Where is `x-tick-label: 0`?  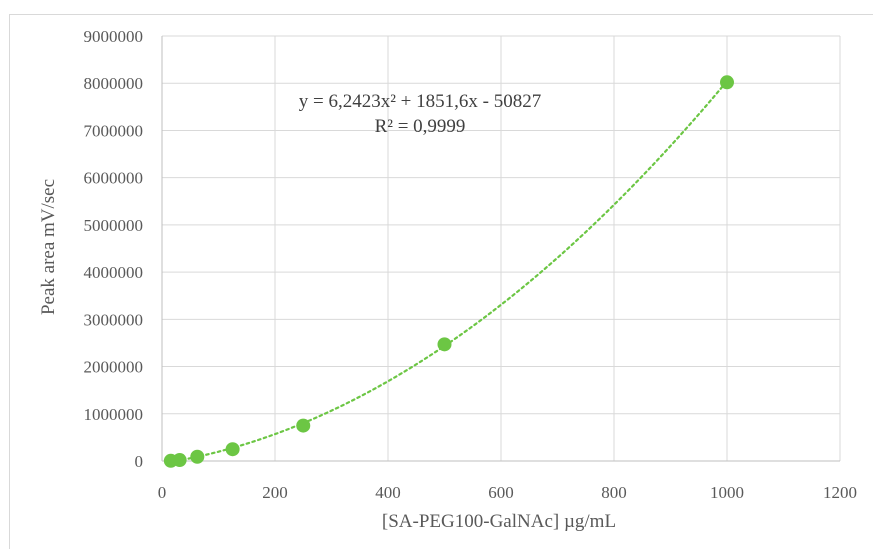 x-tick-label: 0 is located at coordinates (162, 492).